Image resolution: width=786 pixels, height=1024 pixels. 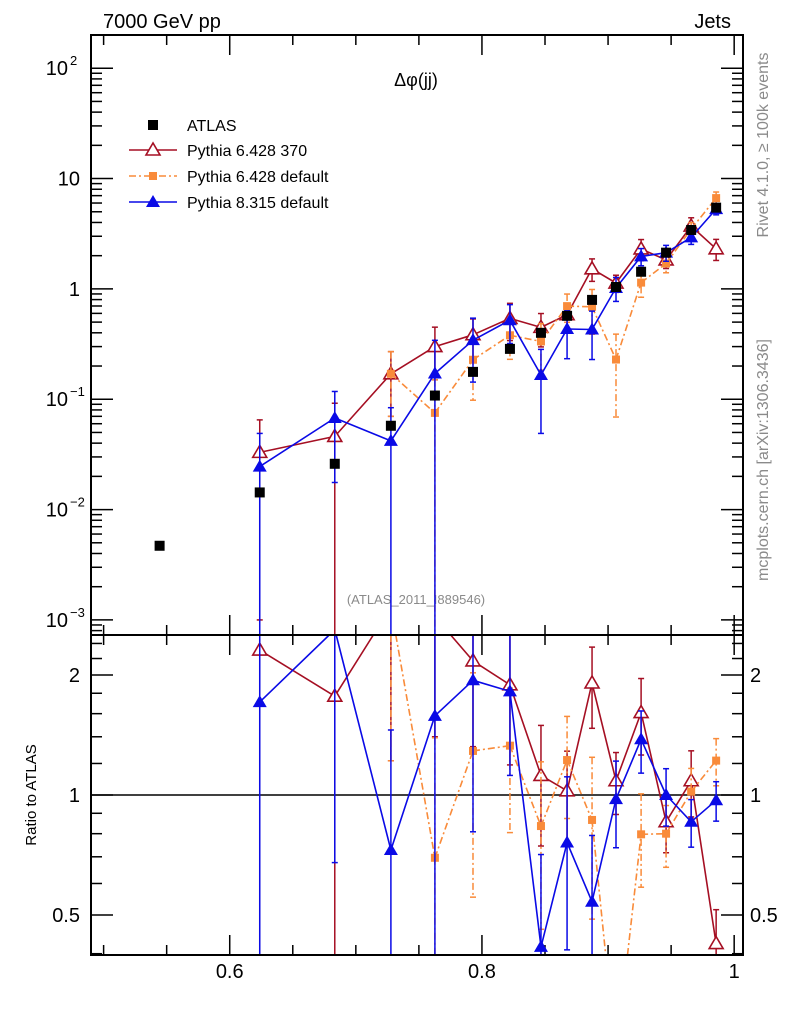 What do you see at coordinates (258, 177) in the screenshot?
I see `legend-p6_default-label: Pythia 6.428 default` at bounding box center [258, 177].